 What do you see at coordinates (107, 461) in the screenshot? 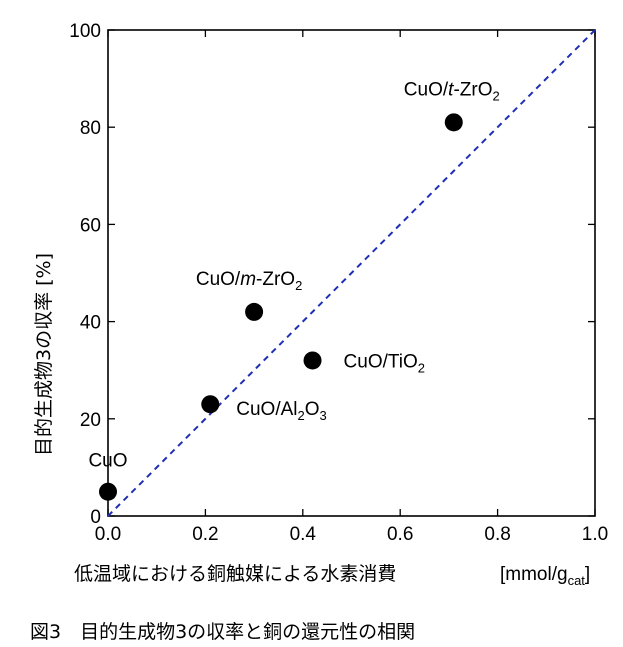
I see `point-label: CuO` at bounding box center [107, 461].